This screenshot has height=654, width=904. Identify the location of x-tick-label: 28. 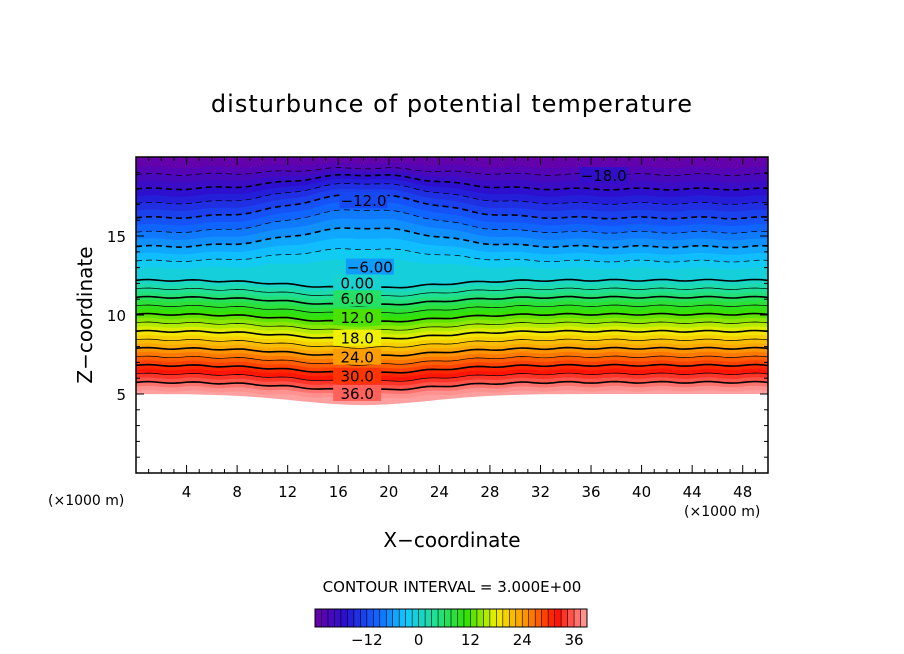
(489, 492).